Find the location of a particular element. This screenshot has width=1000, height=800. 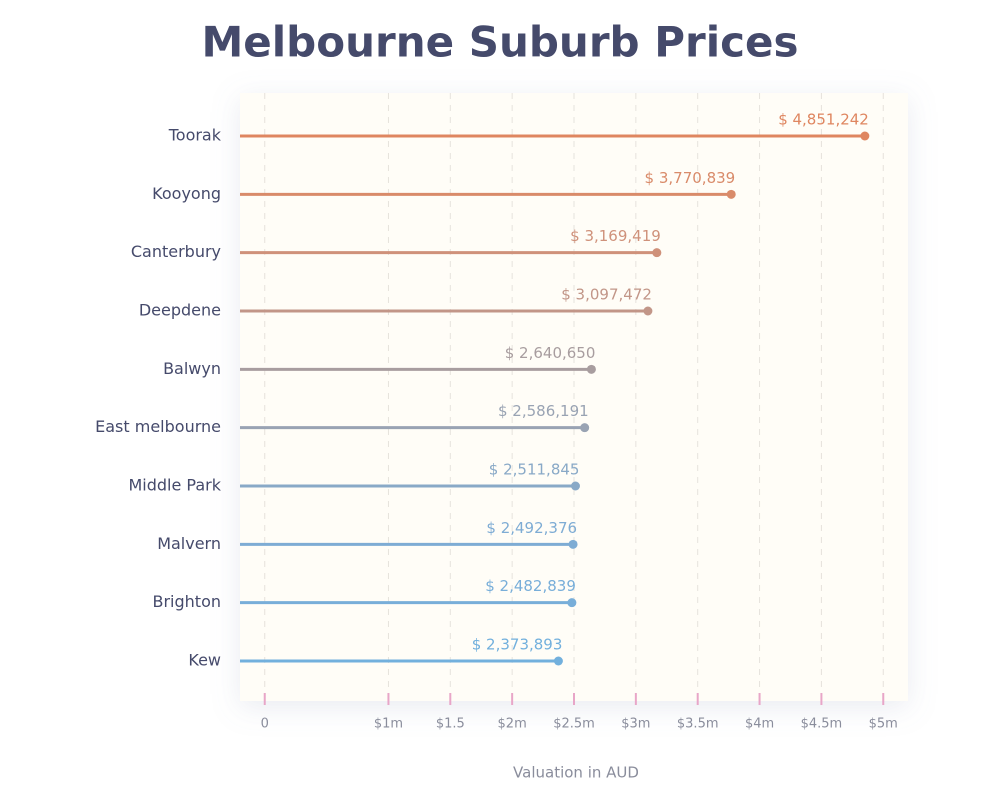

y-tick-label: Kew is located at coordinates (204, 660).